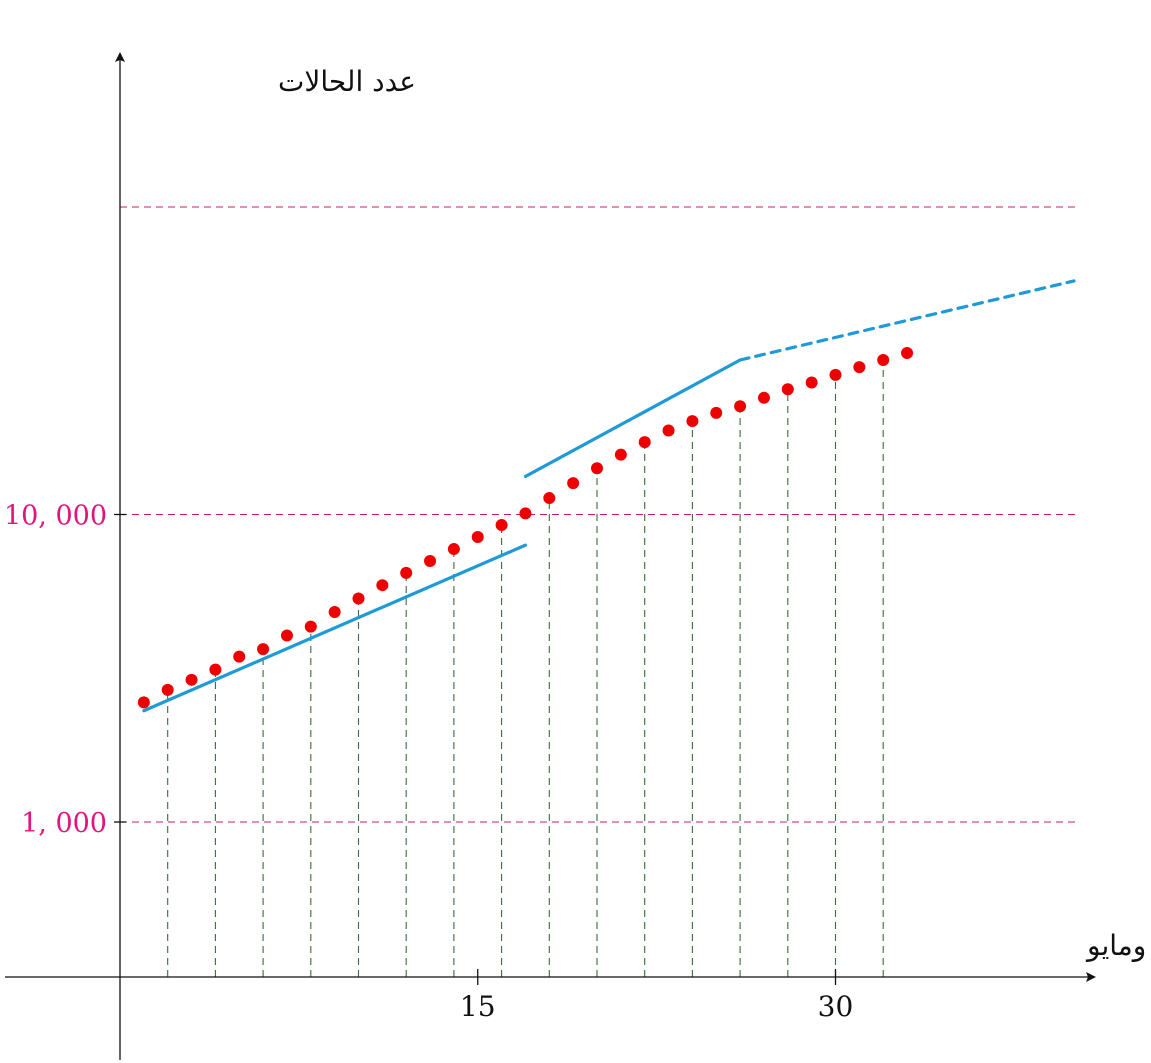  What do you see at coordinates (1091, 977) in the screenshot?
I see `x-axis-arrowhead` at bounding box center [1091, 977].